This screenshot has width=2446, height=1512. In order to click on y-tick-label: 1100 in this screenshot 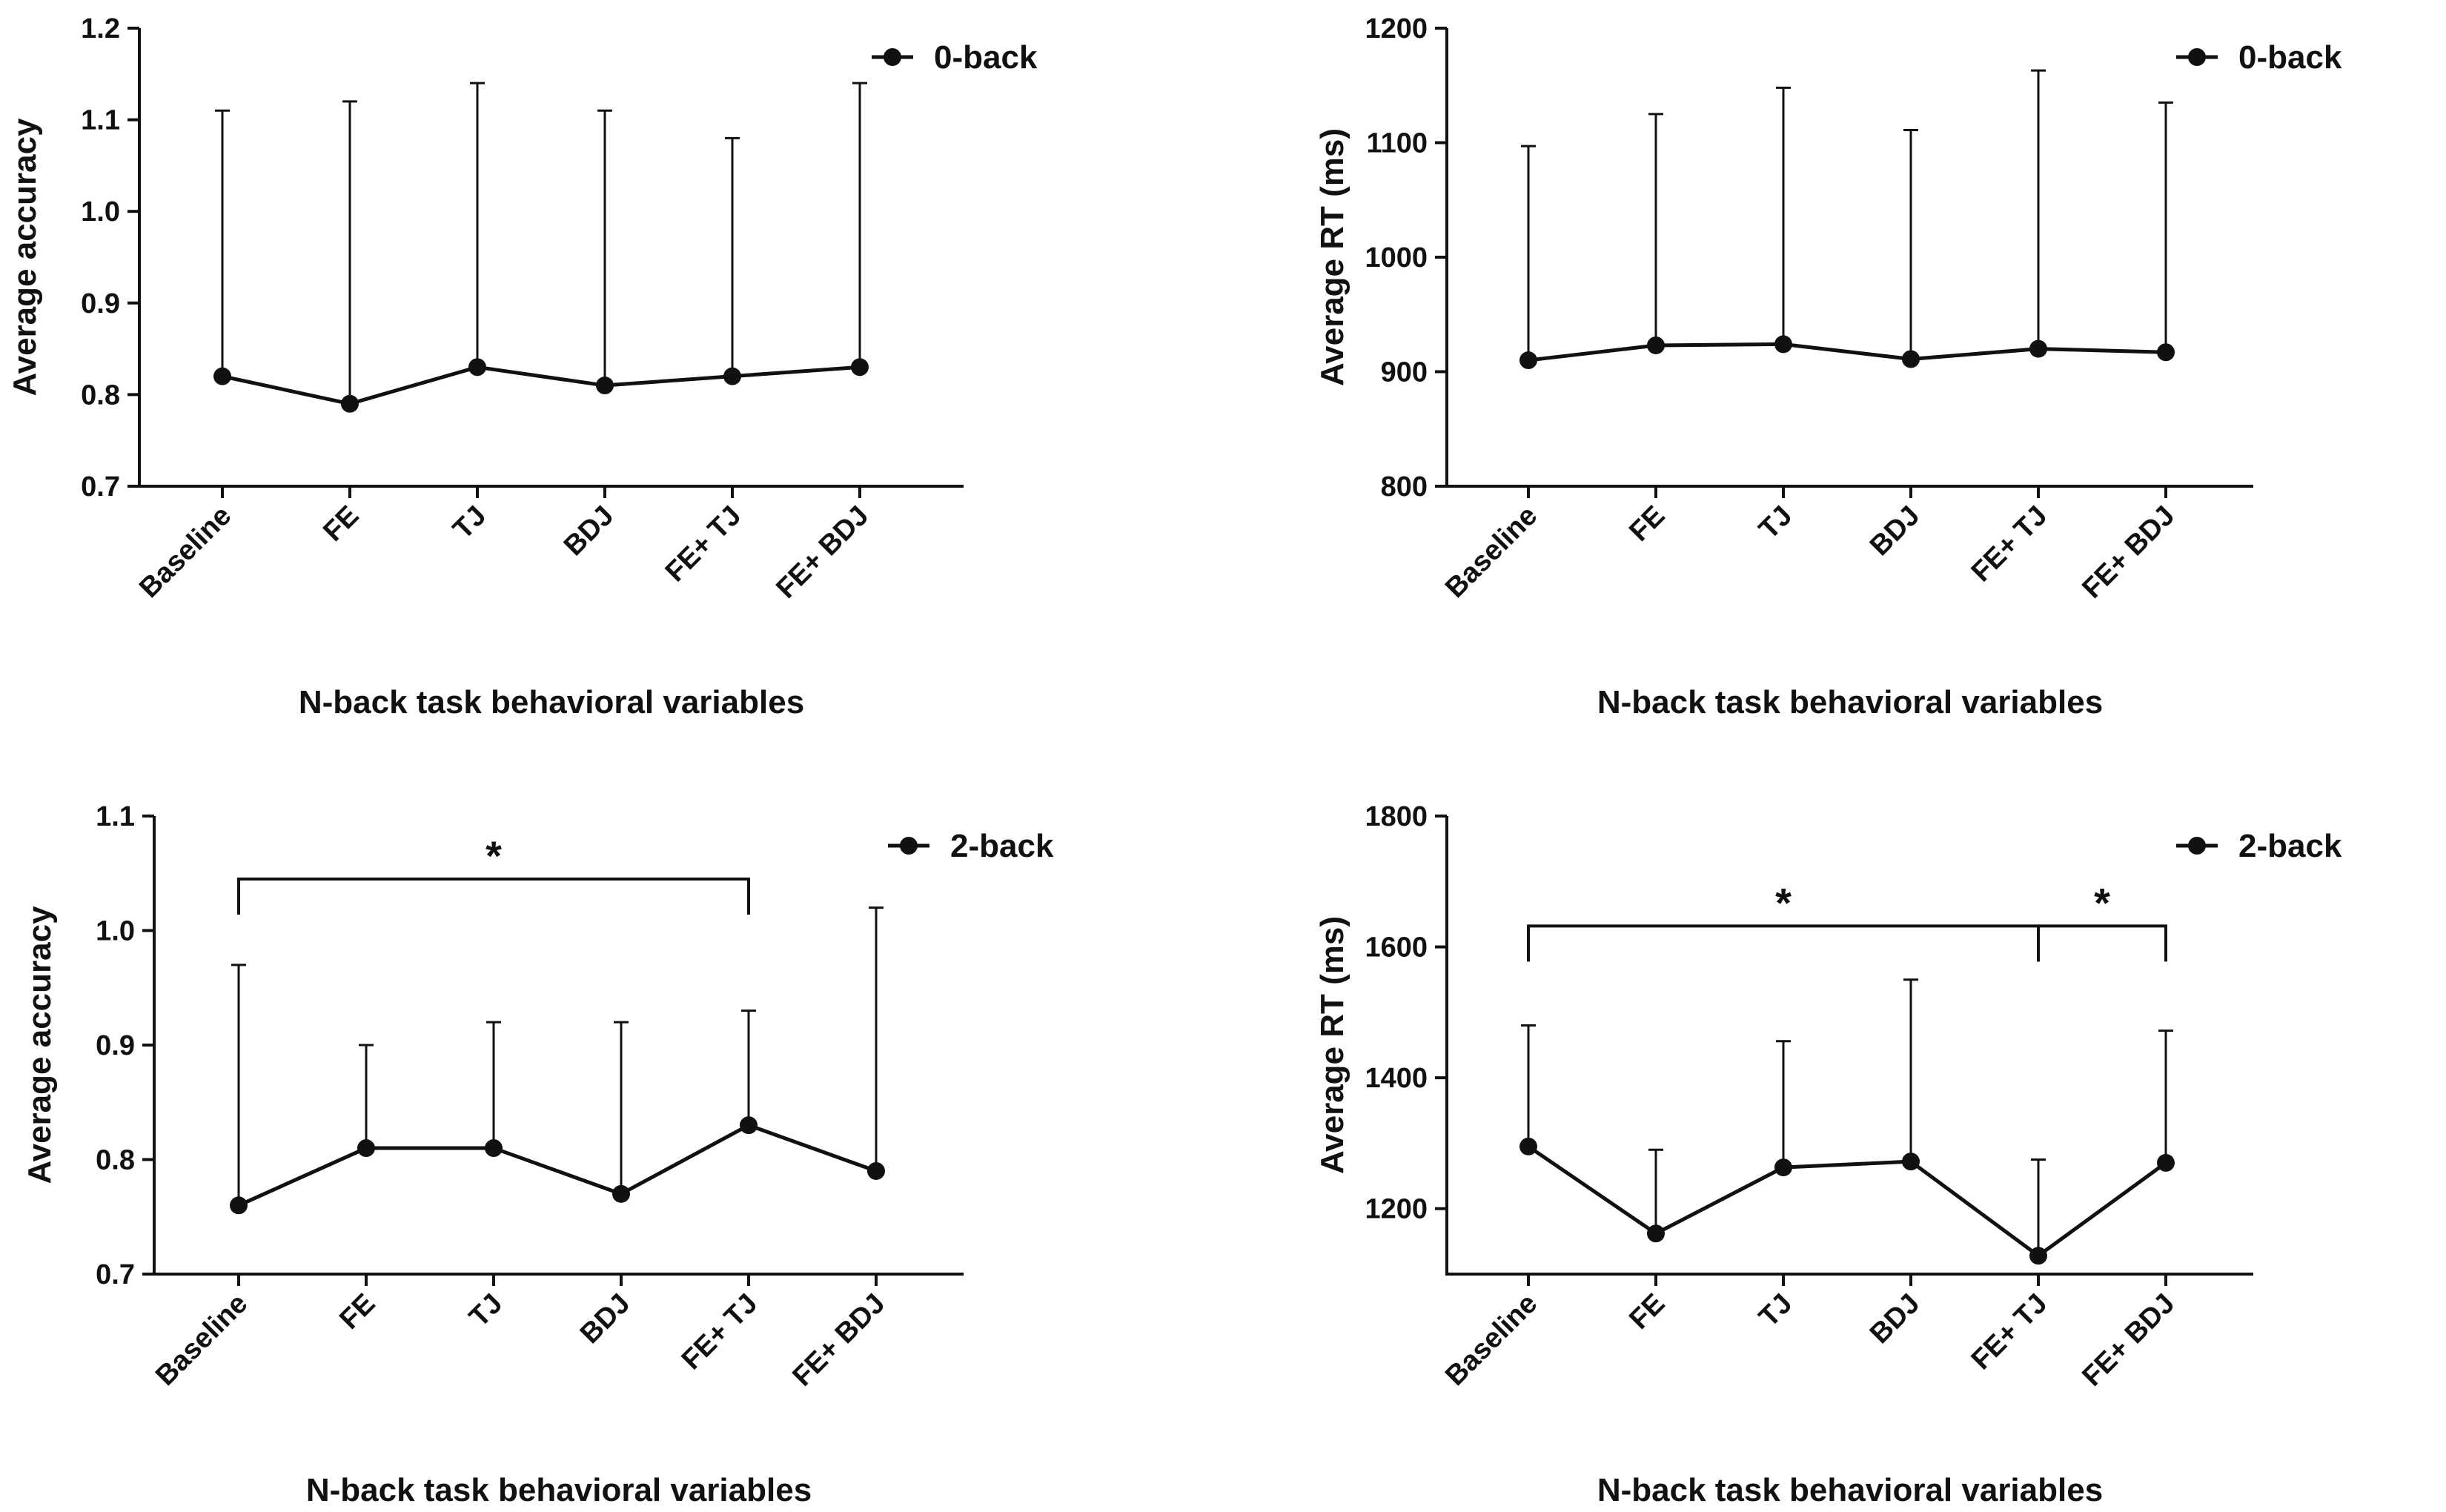, I will do `click(1397, 143)`.